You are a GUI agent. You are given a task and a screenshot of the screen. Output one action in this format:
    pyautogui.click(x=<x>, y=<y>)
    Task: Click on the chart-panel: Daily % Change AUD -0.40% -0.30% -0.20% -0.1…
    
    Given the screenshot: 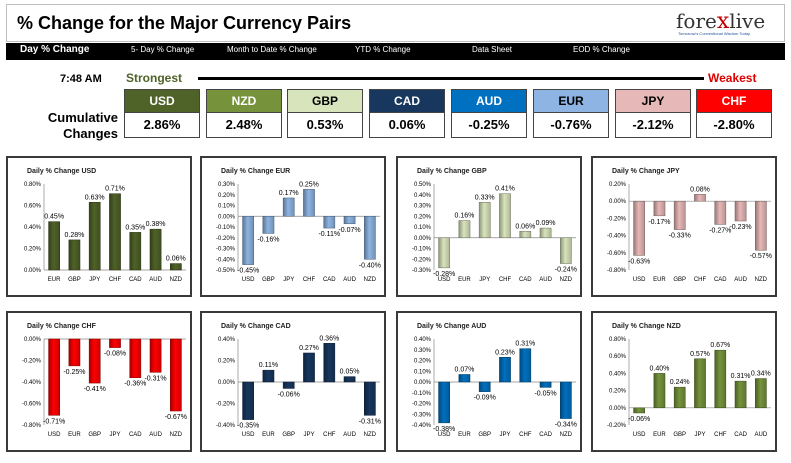 What is the action you would take?
    pyautogui.click(x=489, y=381)
    